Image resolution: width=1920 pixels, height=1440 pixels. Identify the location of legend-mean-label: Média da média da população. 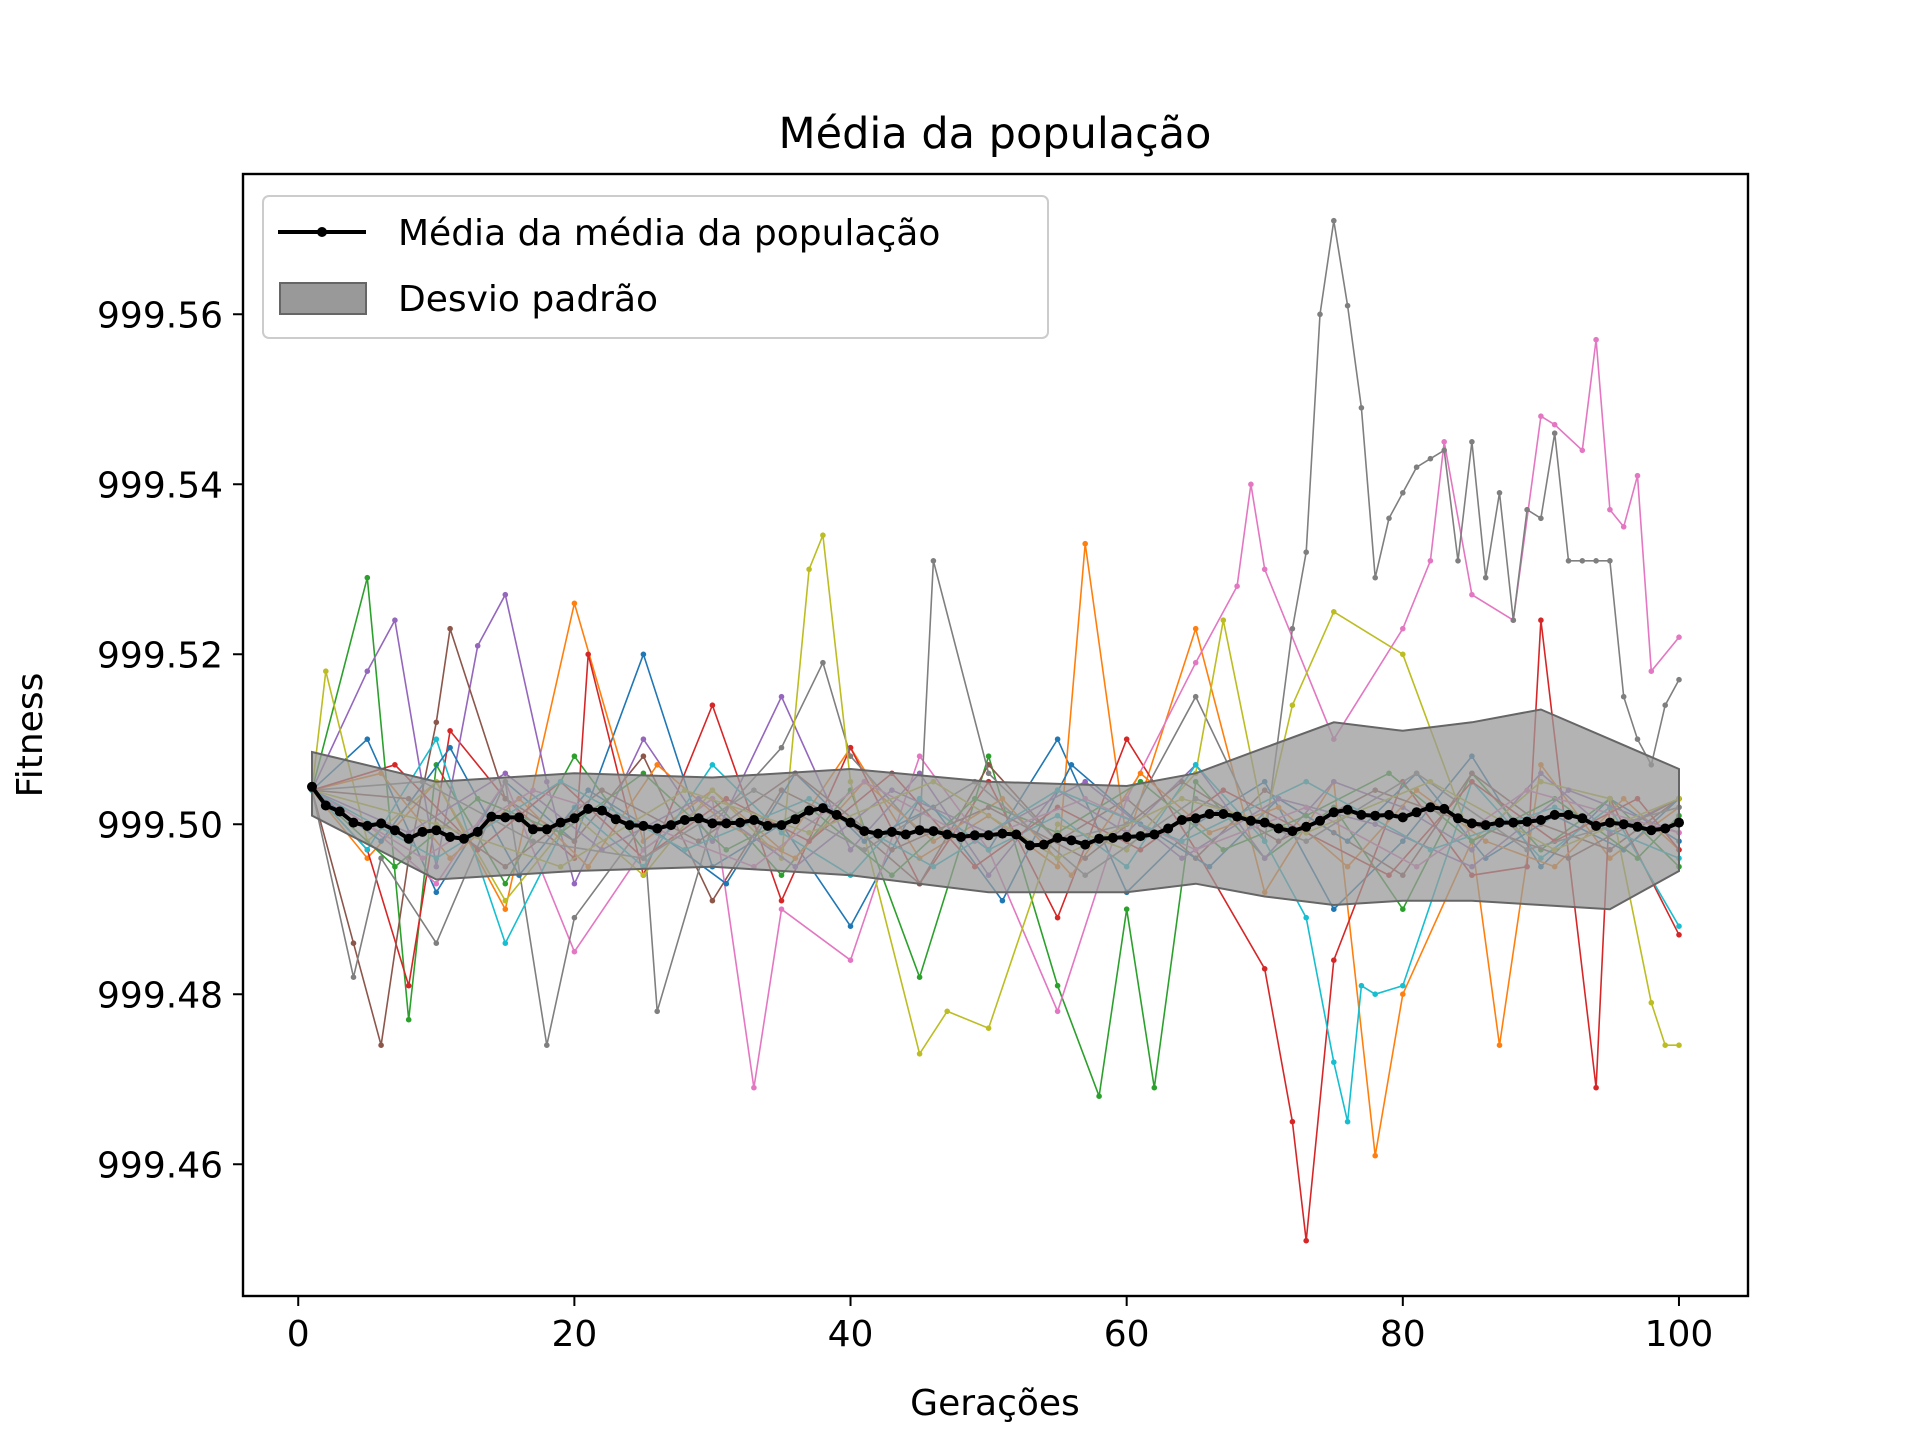
(669, 233).